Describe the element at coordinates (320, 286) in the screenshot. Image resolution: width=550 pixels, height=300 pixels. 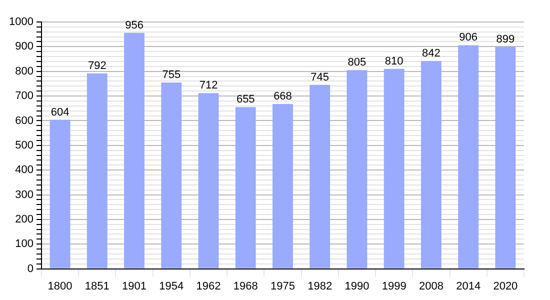
I see `x-tick-label: 1982` at that location.